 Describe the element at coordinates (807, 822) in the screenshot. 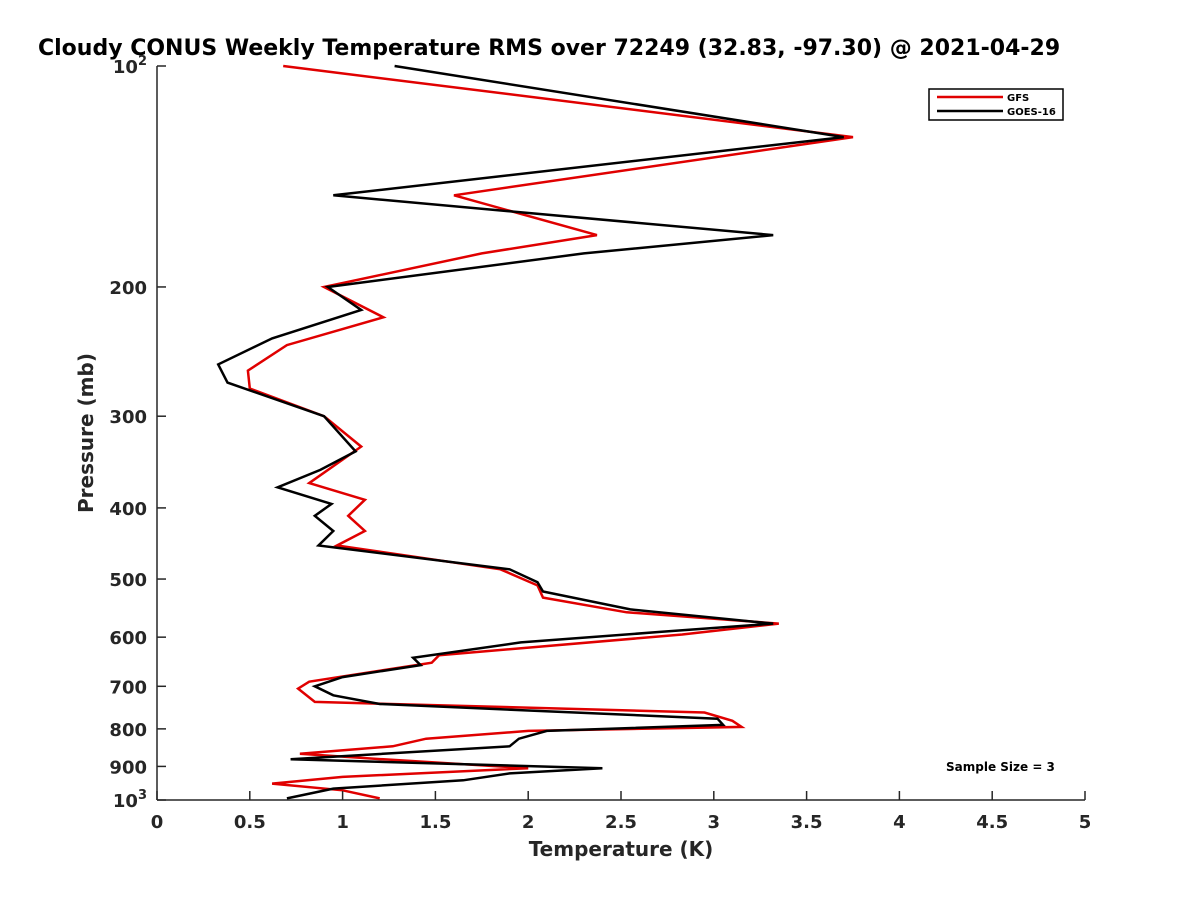

I see `x-tick-label: 3.5` at that location.